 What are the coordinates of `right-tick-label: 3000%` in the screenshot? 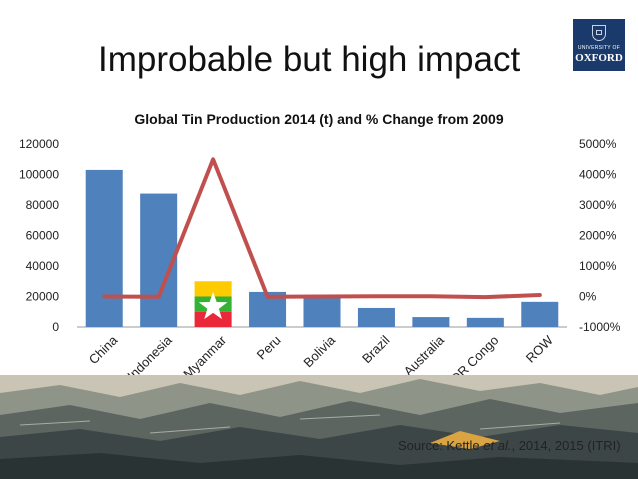 It's located at (598, 205).